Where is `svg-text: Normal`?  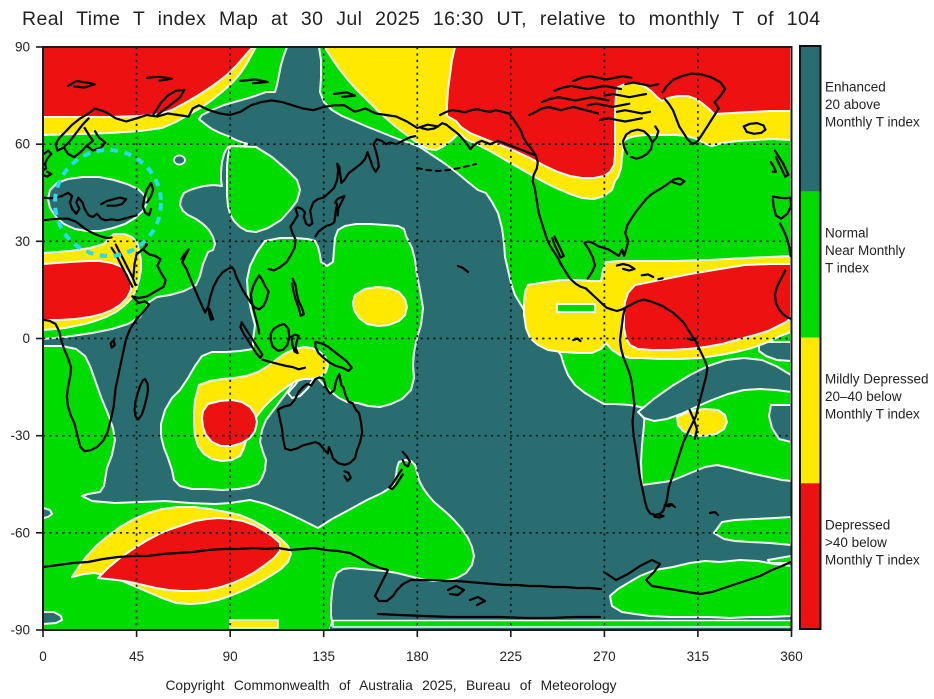
svg-text: Normal is located at coordinates (847, 233).